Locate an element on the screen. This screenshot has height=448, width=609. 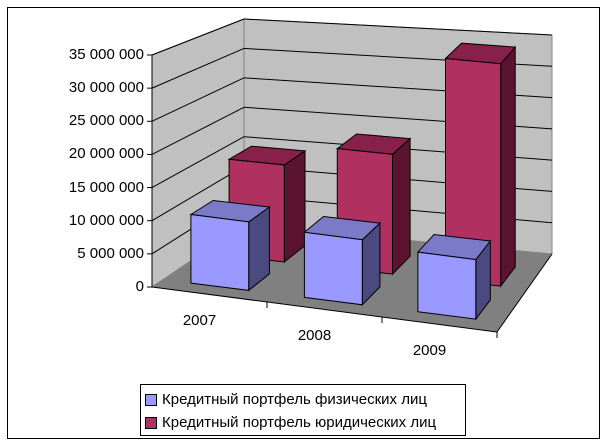
legend-label: Кредитный портфель физических лиц is located at coordinates (294, 399).